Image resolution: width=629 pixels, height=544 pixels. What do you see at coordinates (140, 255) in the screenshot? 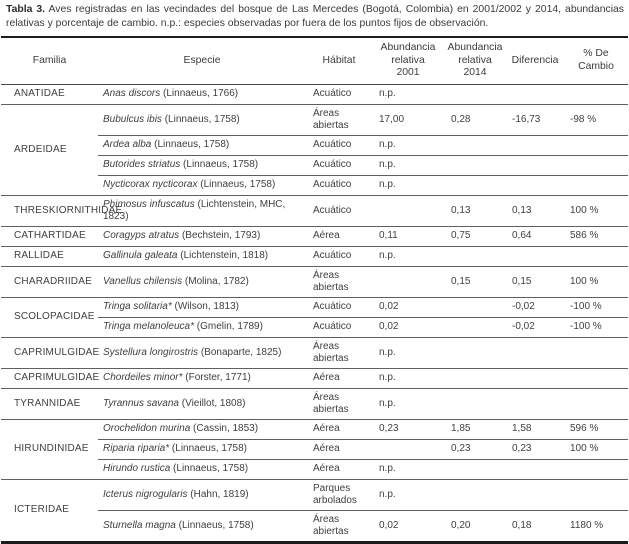
I see `species-name: Gallinula galeata` at bounding box center [140, 255].